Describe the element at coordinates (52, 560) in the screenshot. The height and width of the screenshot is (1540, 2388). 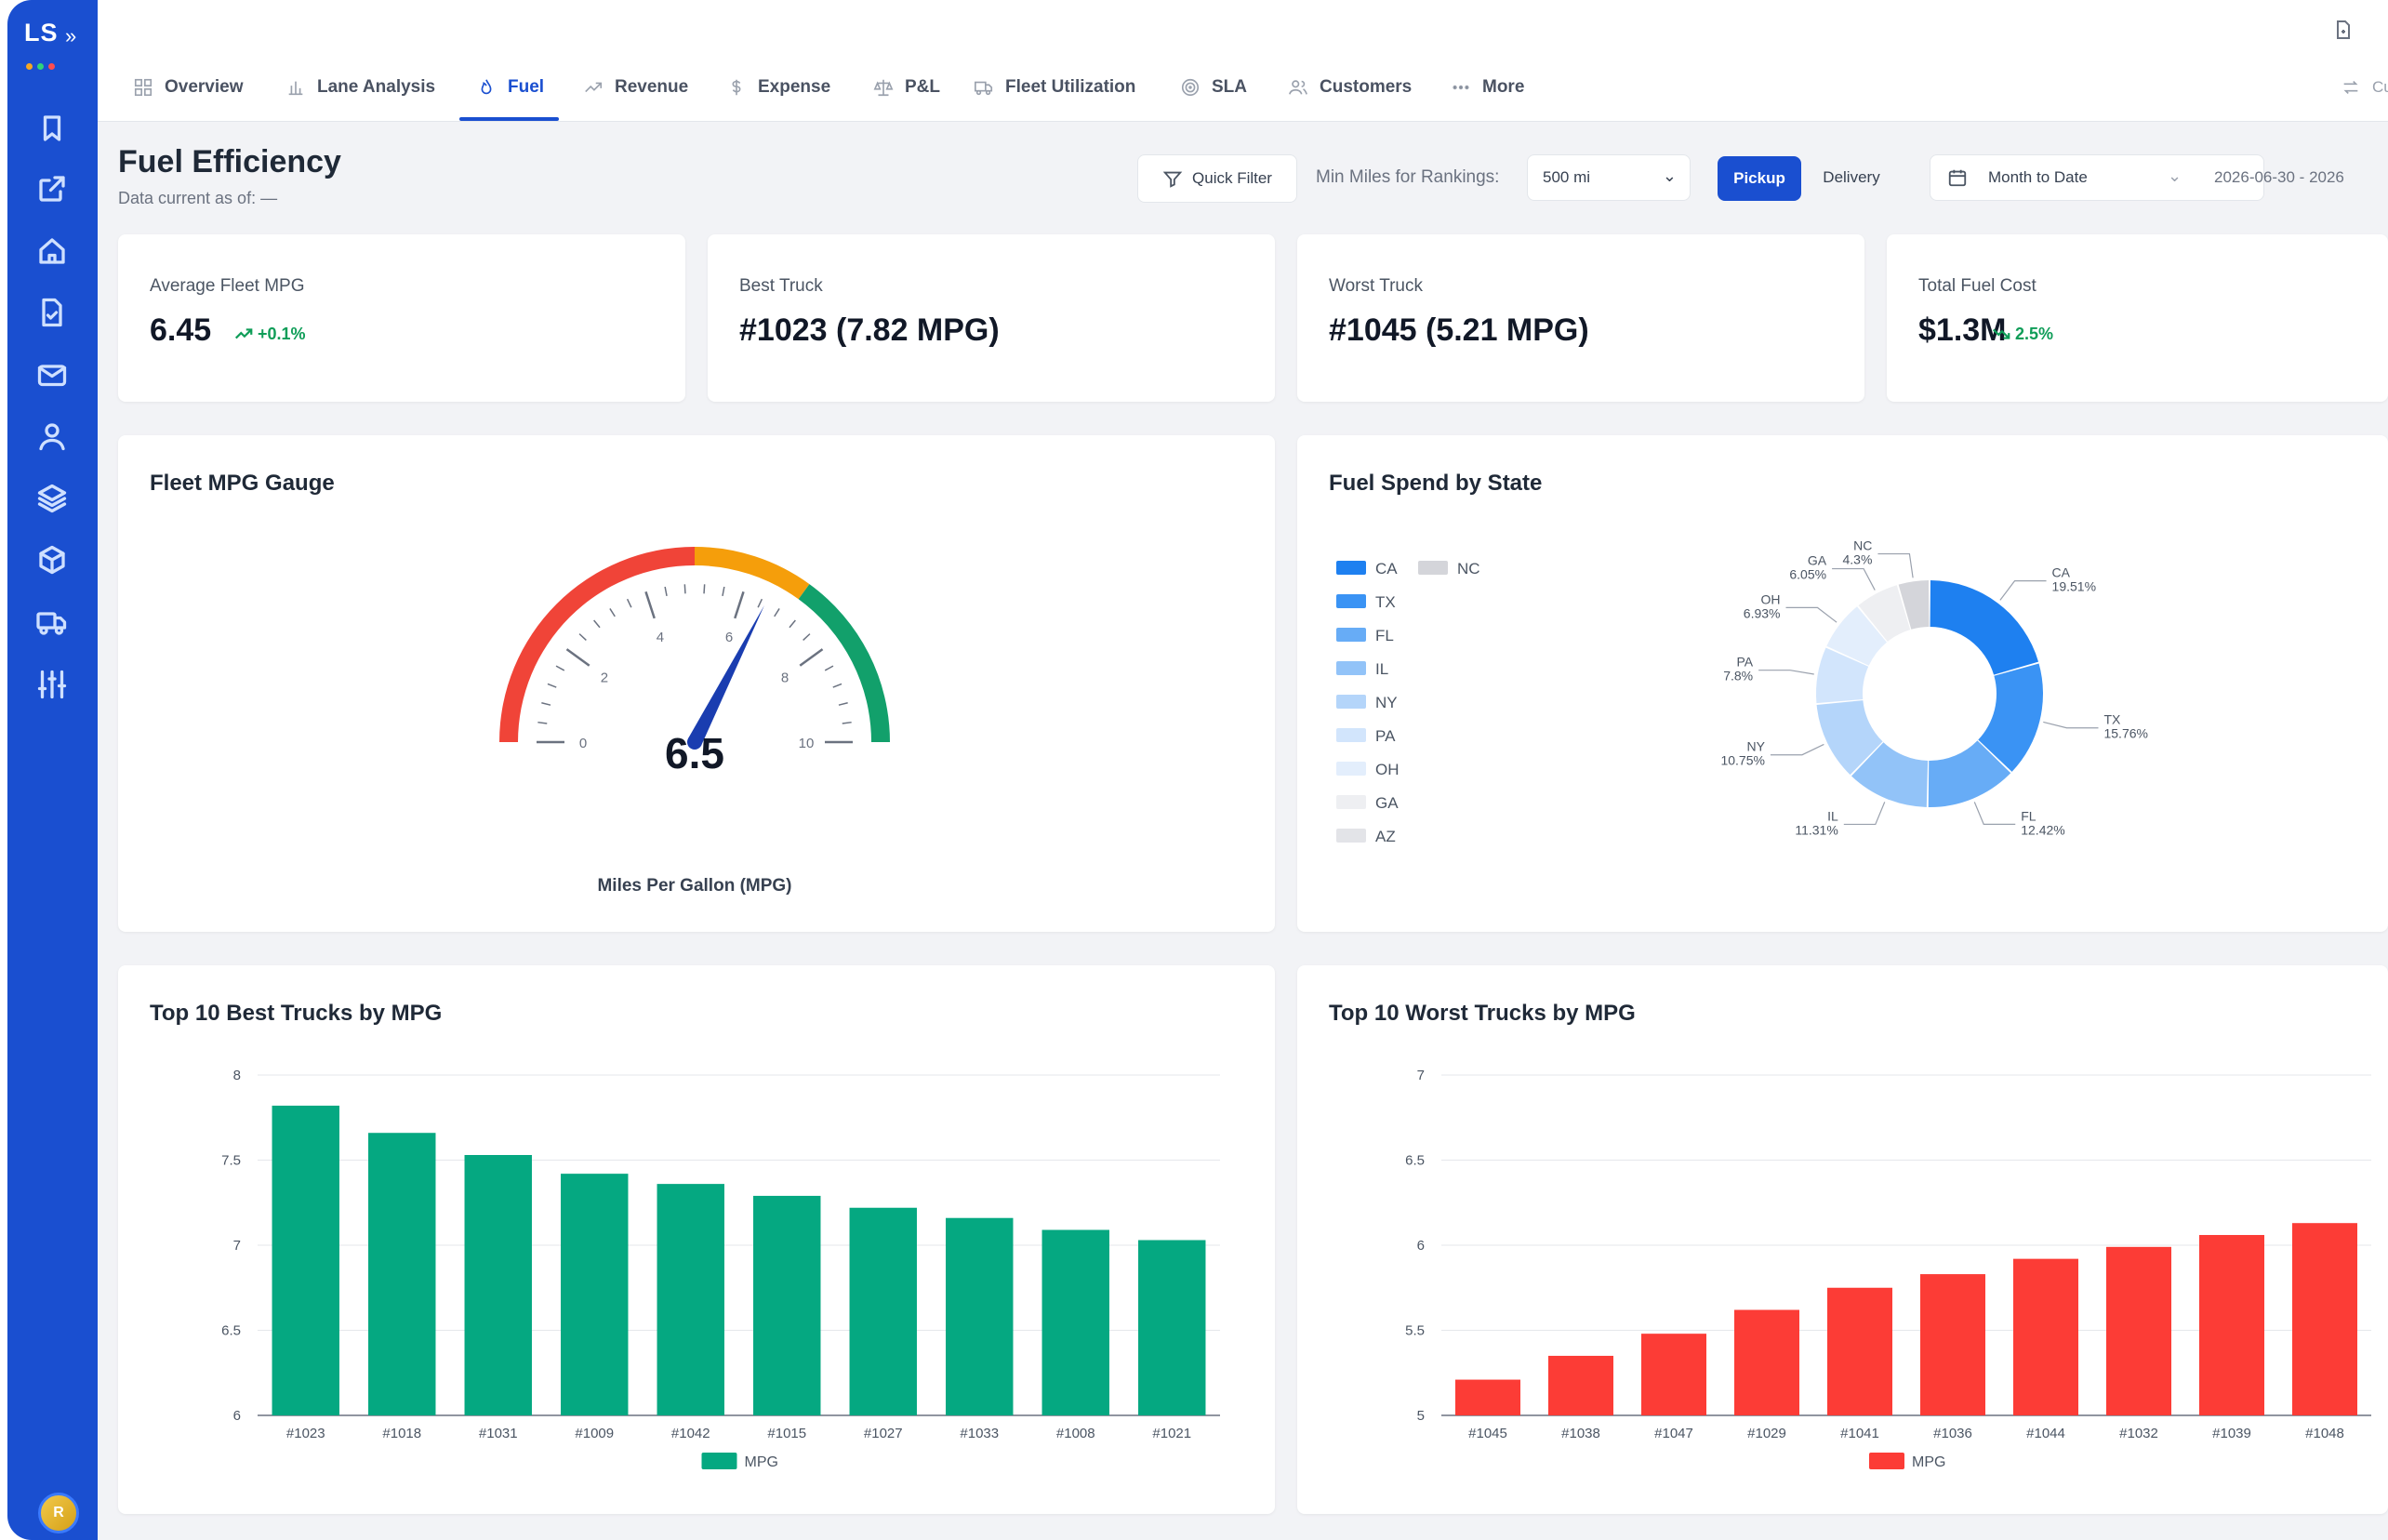
I see `package-icon` at that location.